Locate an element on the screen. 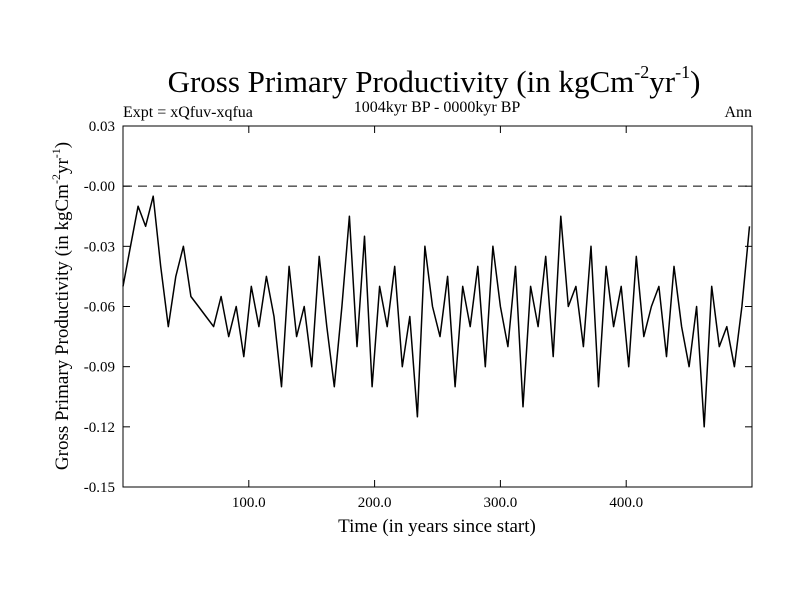 The height and width of the screenshot is (600, 800). x-axis-label: Time (in years since start) is located at coordinates (437, 526).